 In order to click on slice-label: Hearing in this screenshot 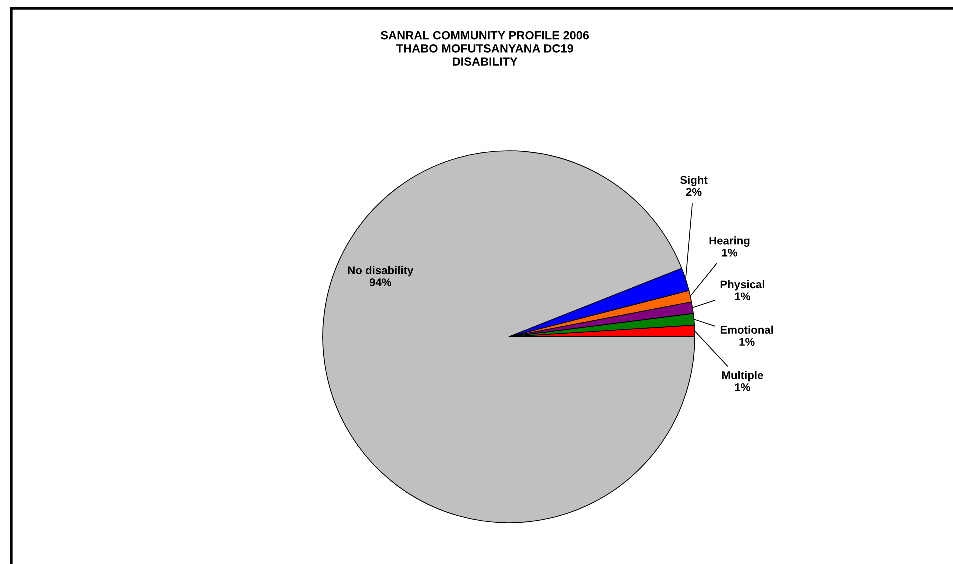, I will do `click(730, 242)`.